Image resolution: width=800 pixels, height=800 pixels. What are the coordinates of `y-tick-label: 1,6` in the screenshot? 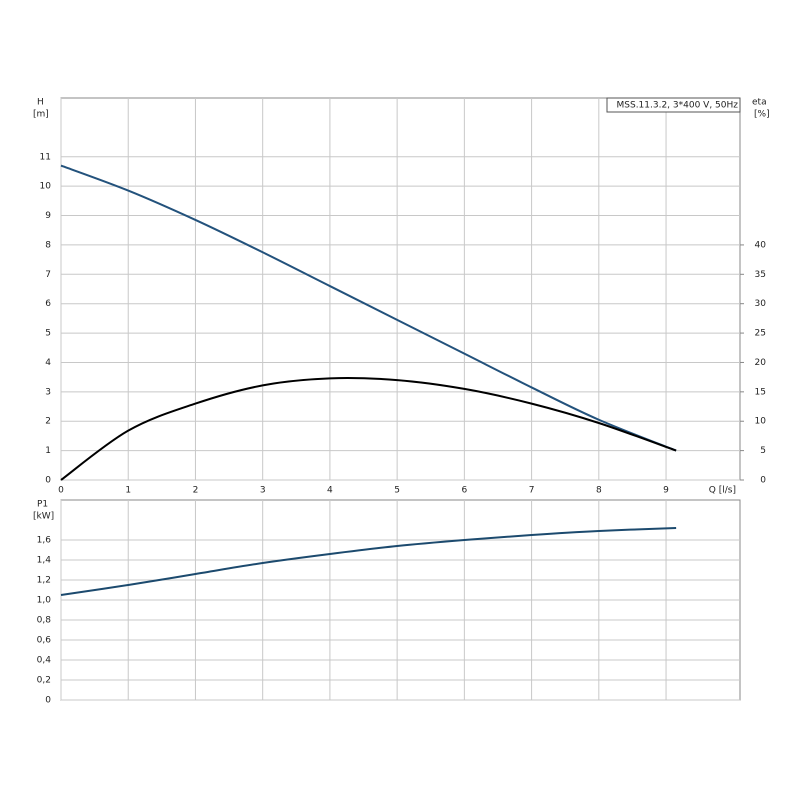 It's located at (44, 541).